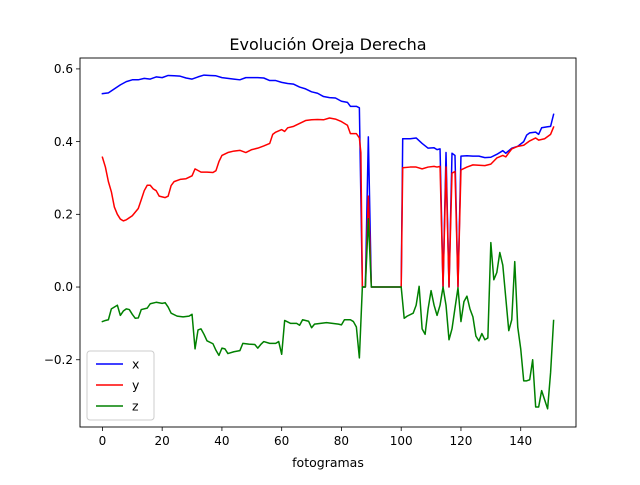 The height and width of the screenshot is (485, 640). What do you see at coordinates (520, 441) in the screenshot?
I see `x-tick-label: 140` at bounding box center [520, 441].